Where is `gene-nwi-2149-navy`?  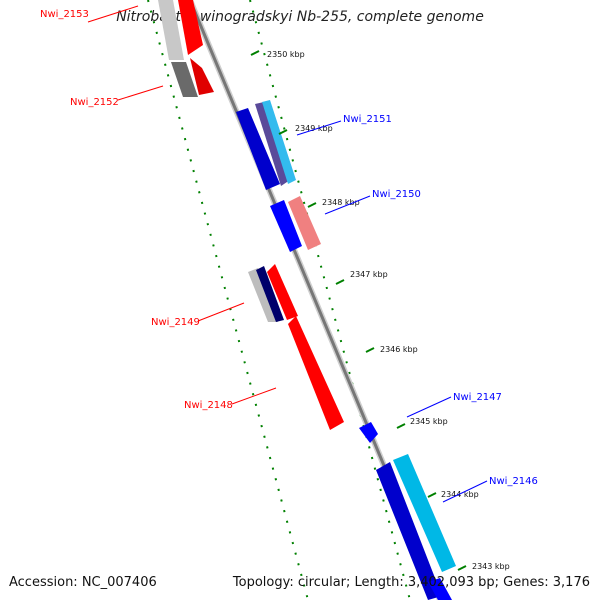
gene-nwi-2149-navy is located at coordinates (270, 294).